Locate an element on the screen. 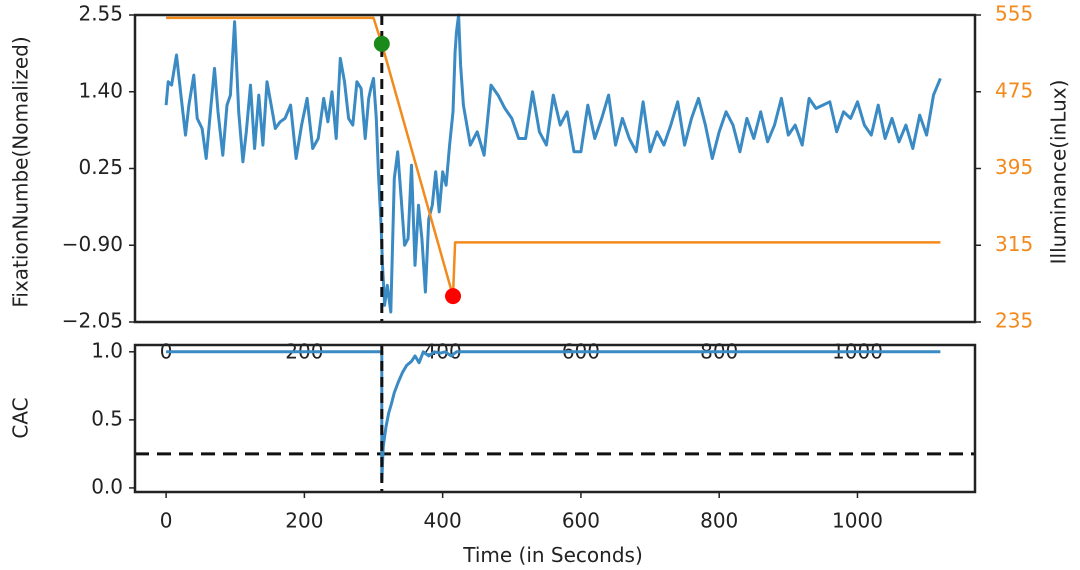  y2-tick-label: 235 is located at coordinates (1014, 321).